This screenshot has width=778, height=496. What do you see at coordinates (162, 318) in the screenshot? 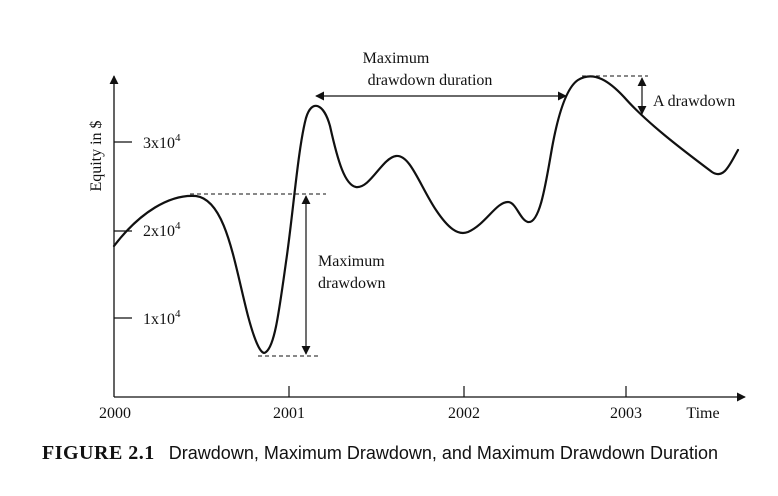
I see `y-tick-label: 1x10⁴` at bounding box center [162, 318].